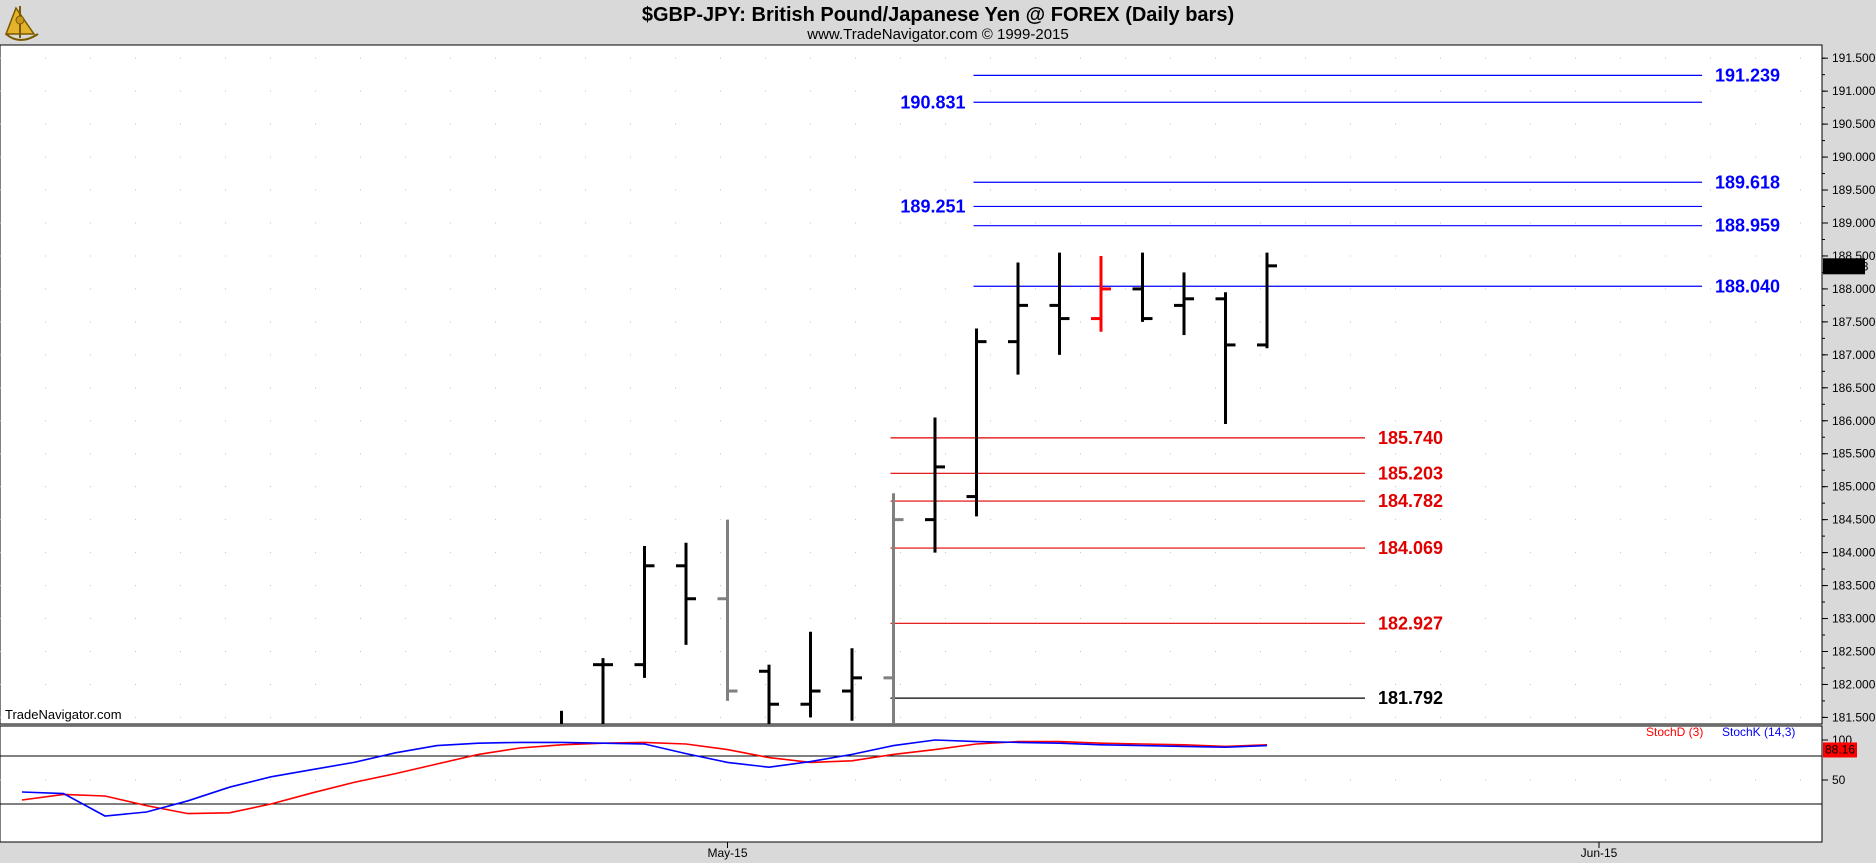  I want to click on date-axis: May-15 Jun-15, so click(1162, 851).